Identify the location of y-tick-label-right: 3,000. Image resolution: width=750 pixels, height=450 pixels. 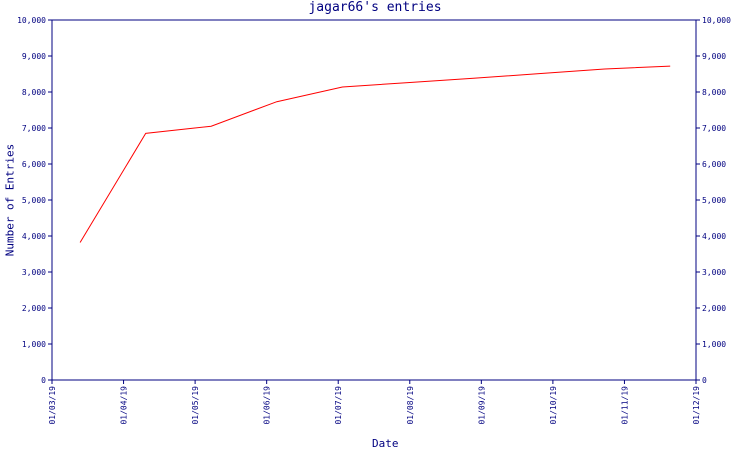
(714, 272).